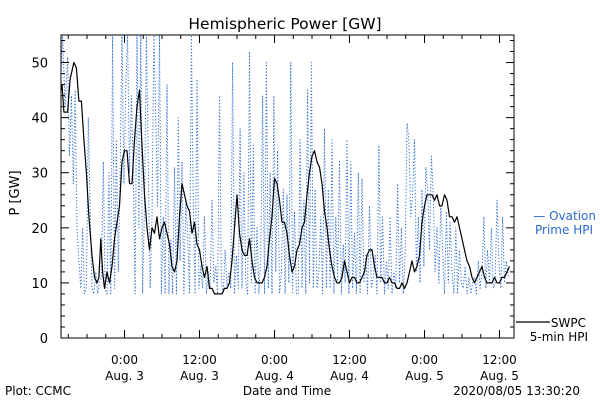 The width and height of the screenshot is (600, 400). I want to click on legend-swpc-label-2: 5-min HPI, so click(559, 337).